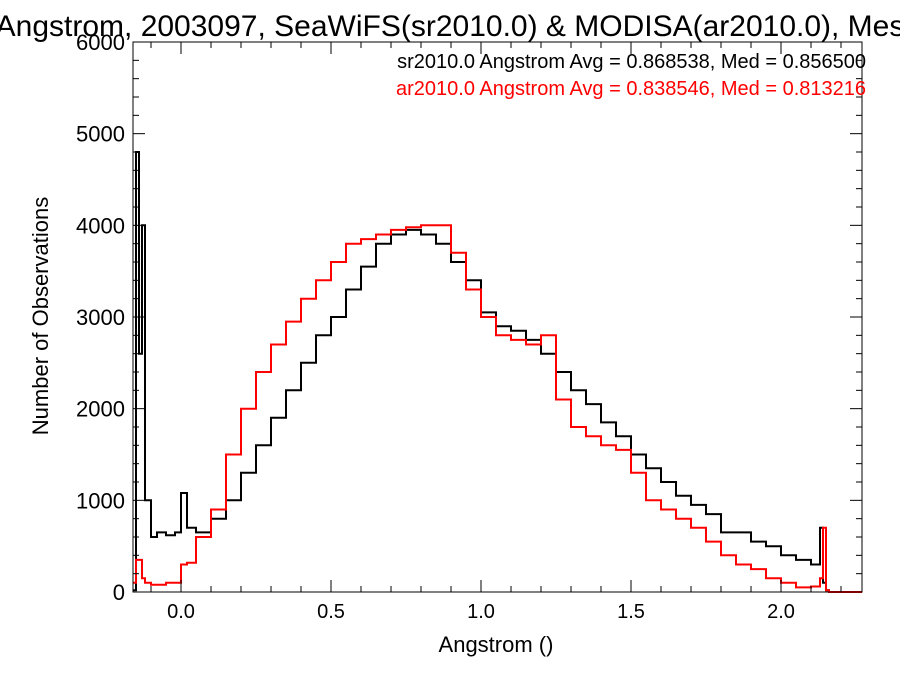 Image resolution: width=900 pixels, height=675 pixels. What do you see at coordinates (100, 500) in the screenshot?
I see `y-tick-label: 1000` at bounding box center [100, 500].